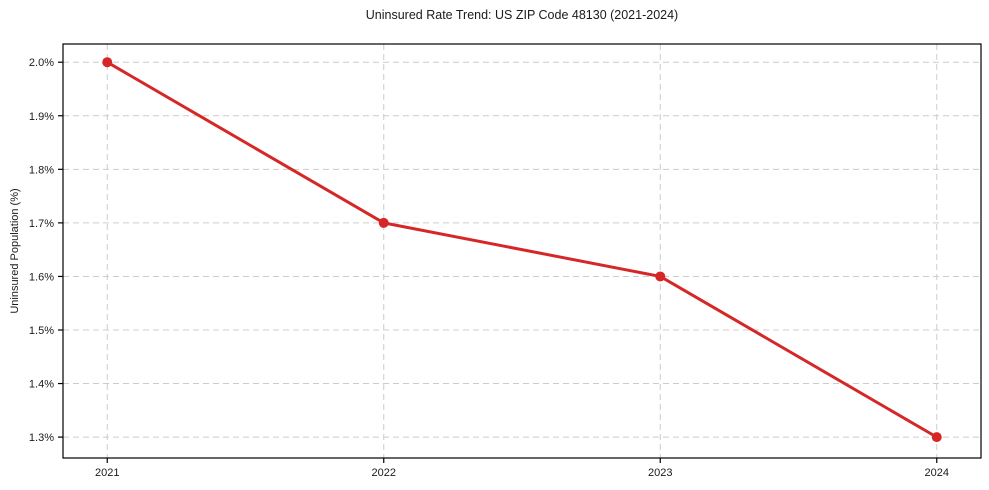 This screenshot has width=989, height=490. Describe the element at coordinates (41, 438) in the screenshot. I see `y-tick-label: 1.3%` at that location.